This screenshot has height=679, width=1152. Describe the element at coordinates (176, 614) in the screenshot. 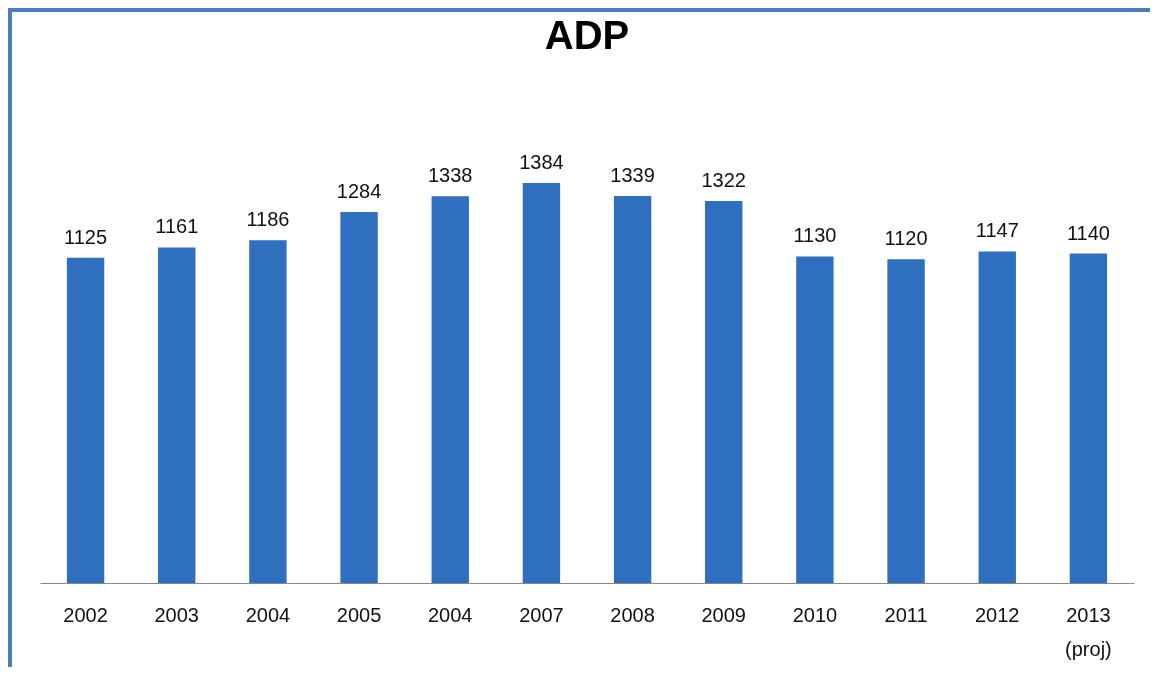

I see `x-tick-label: 2003` at that location.